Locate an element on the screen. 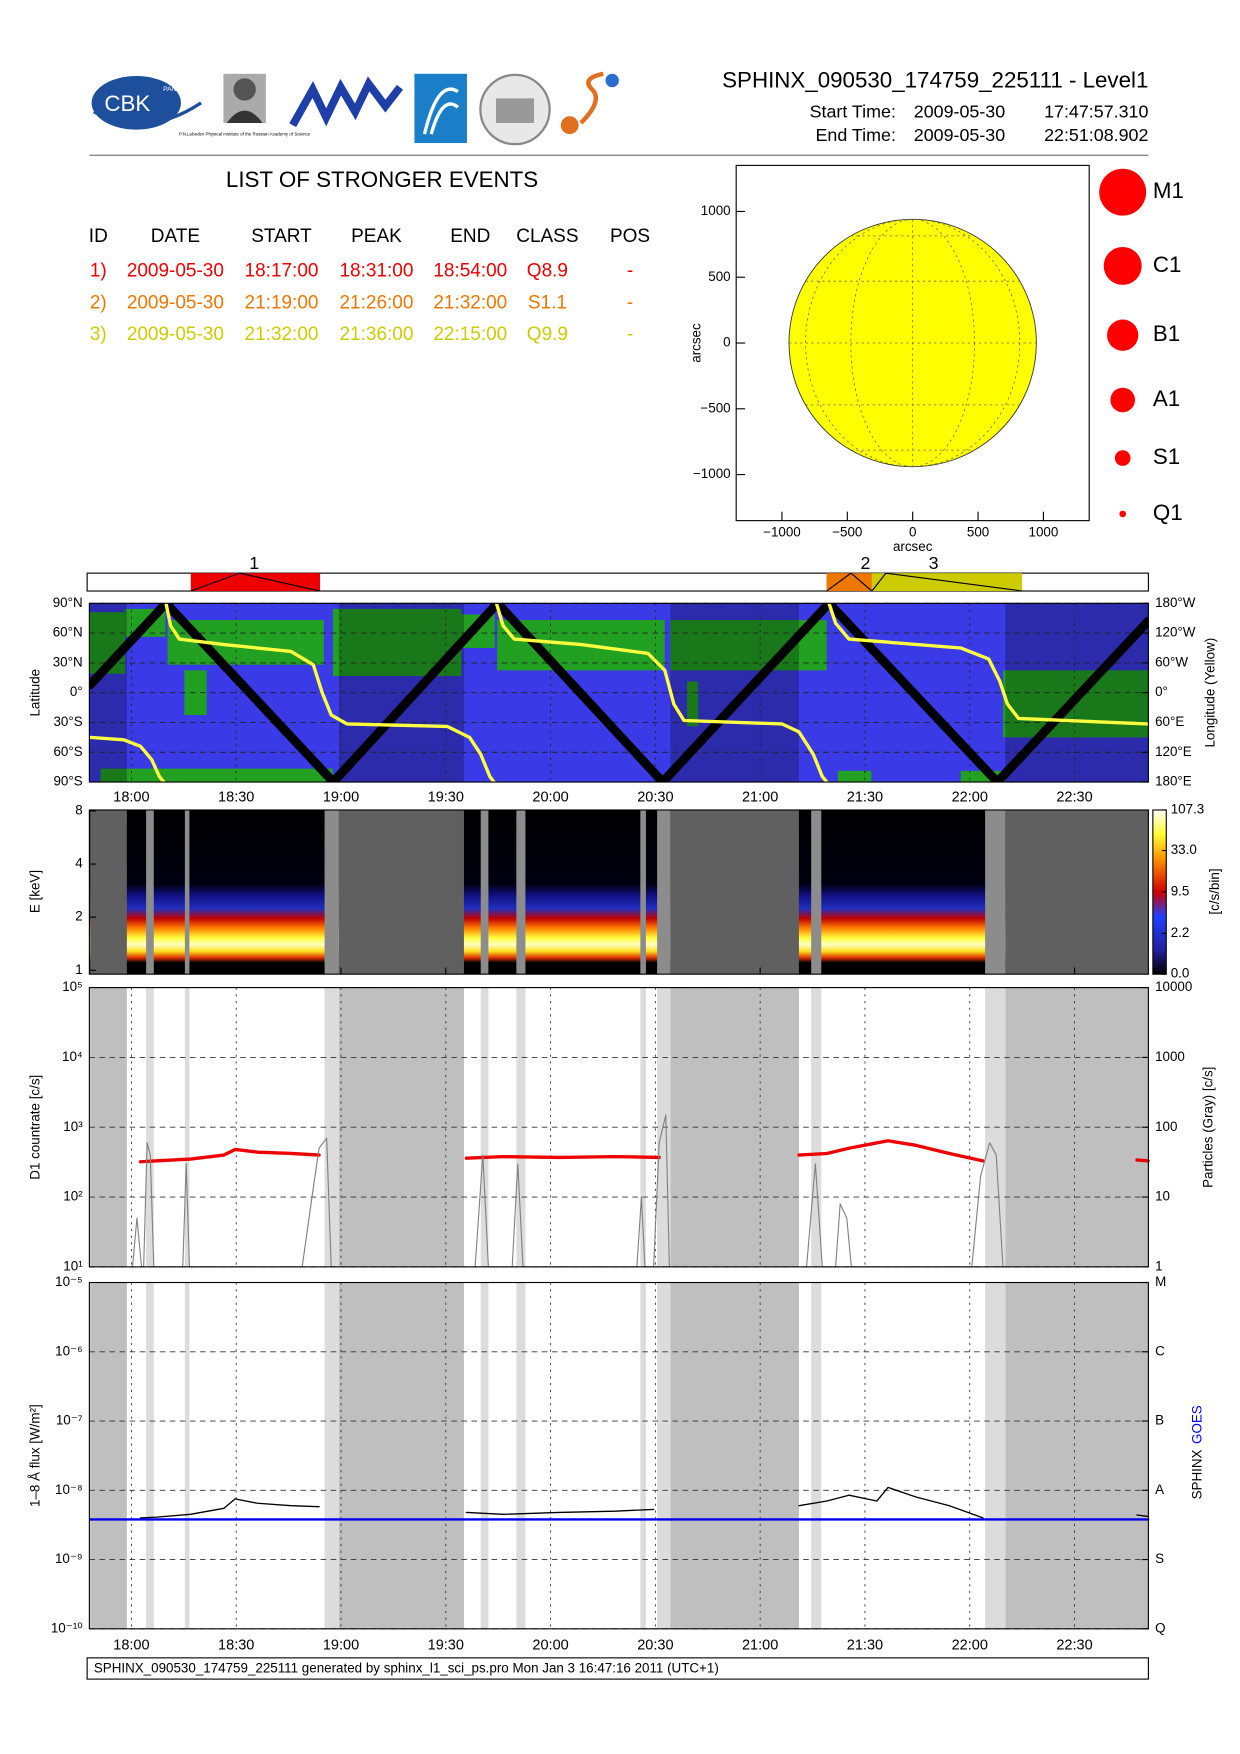 The height and width of the screenshot is (1754, 1240). y2ticks-label: 10 is located at coordinates (1162, 1196).